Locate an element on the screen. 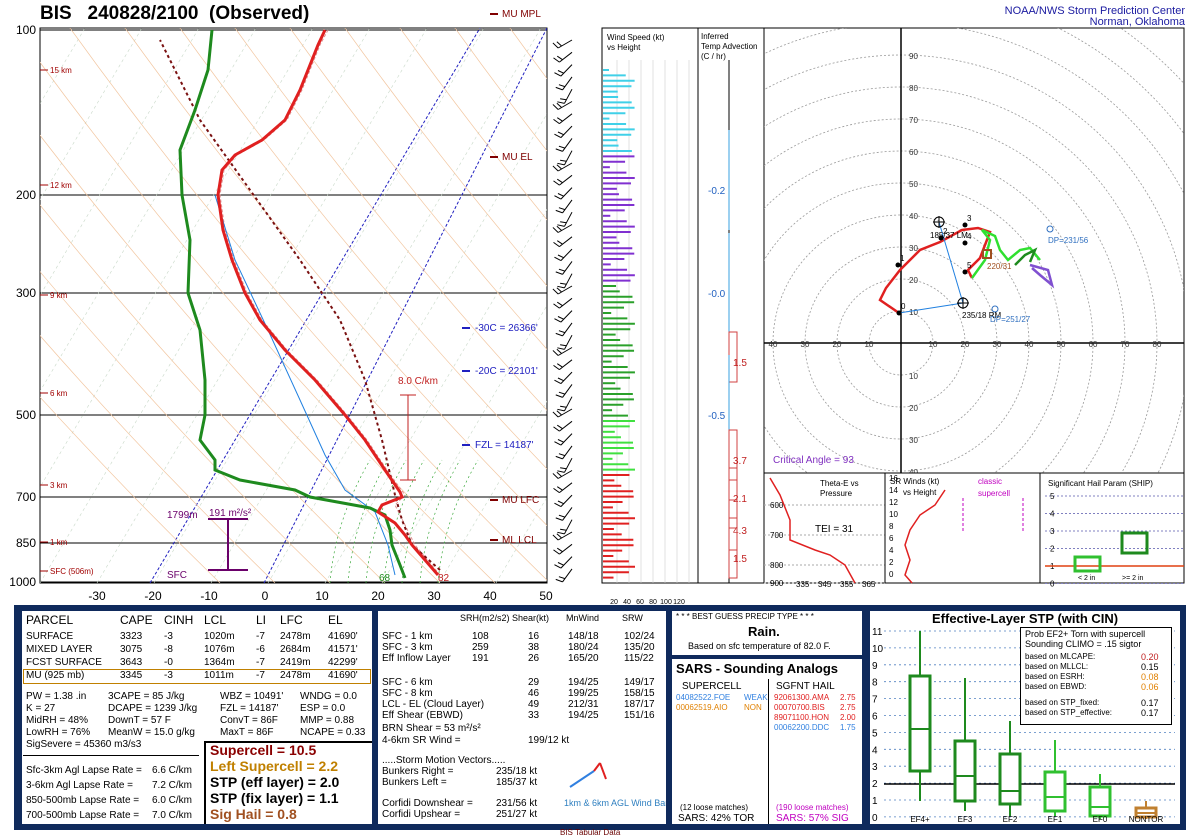 The height and width of the screenshot is (837, 1195). kin-shear: 46 is located at coordinates (534, 693).